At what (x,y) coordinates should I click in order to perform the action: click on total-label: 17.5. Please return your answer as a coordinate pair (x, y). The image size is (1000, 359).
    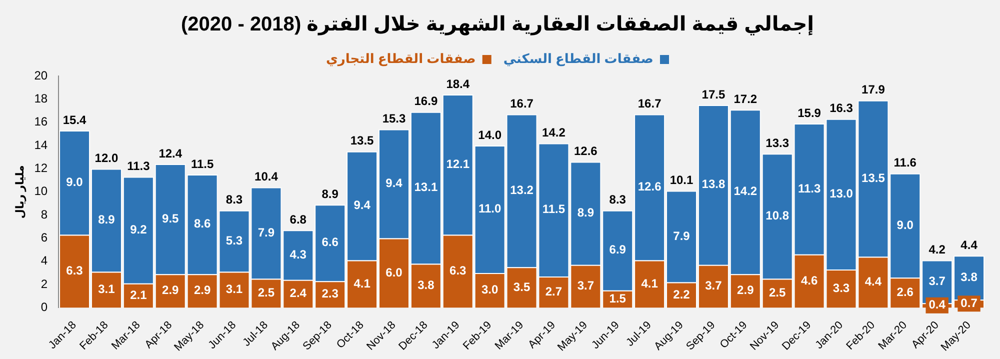
    Looking at the image, I should click on (714, 94).